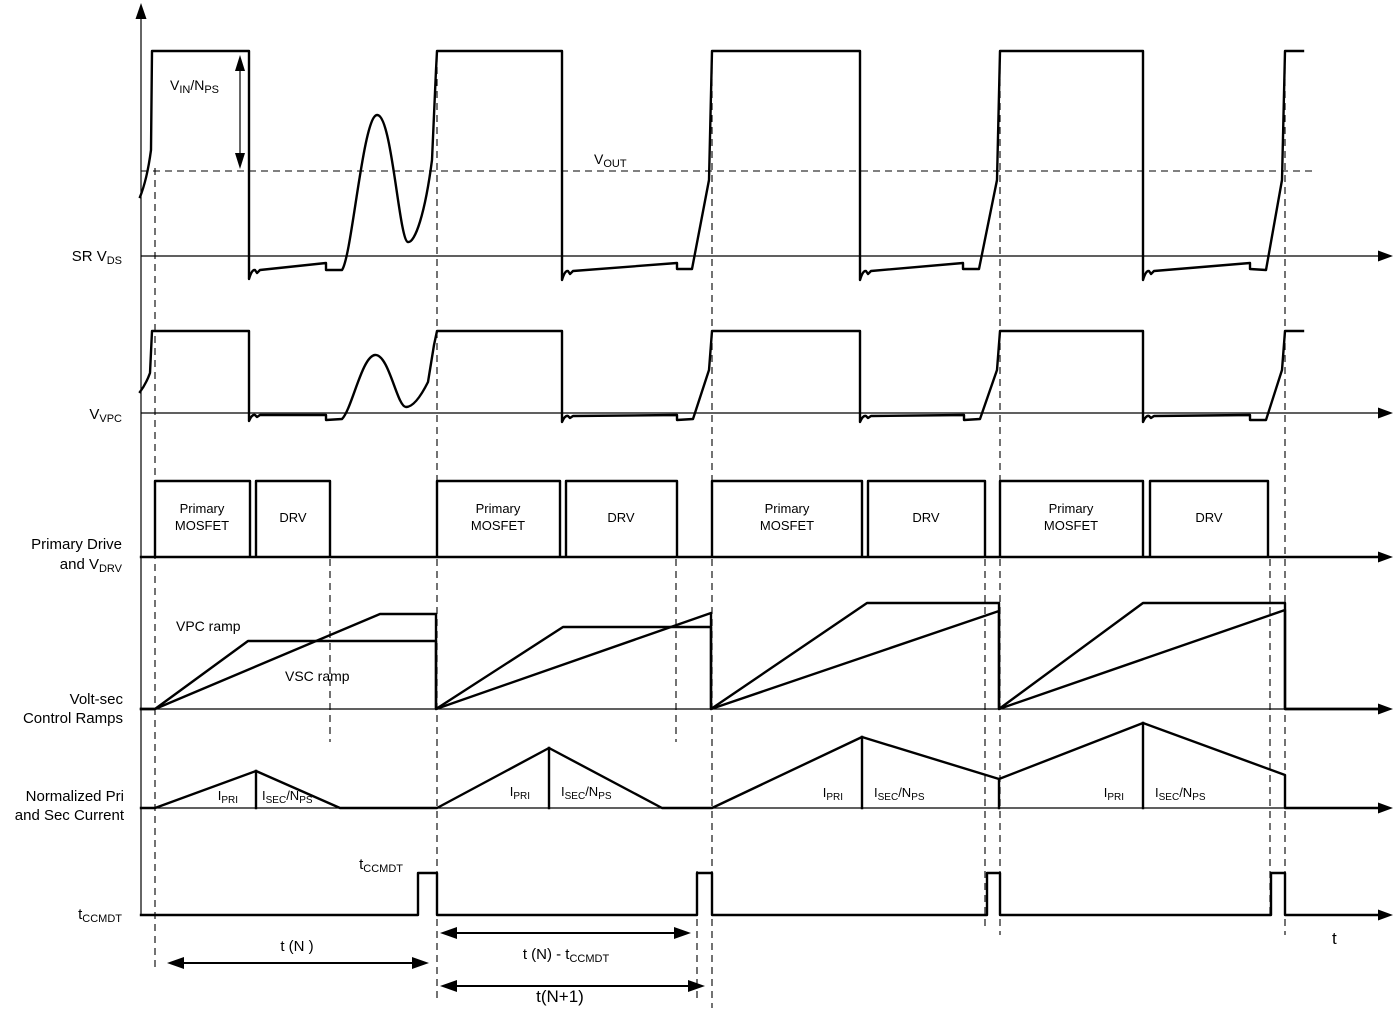  What do you see at coordinates (787, 525) in the screenshot?
I see `primary-mosfet-label-3b: MOSFET` at bounding box center [787, 525].